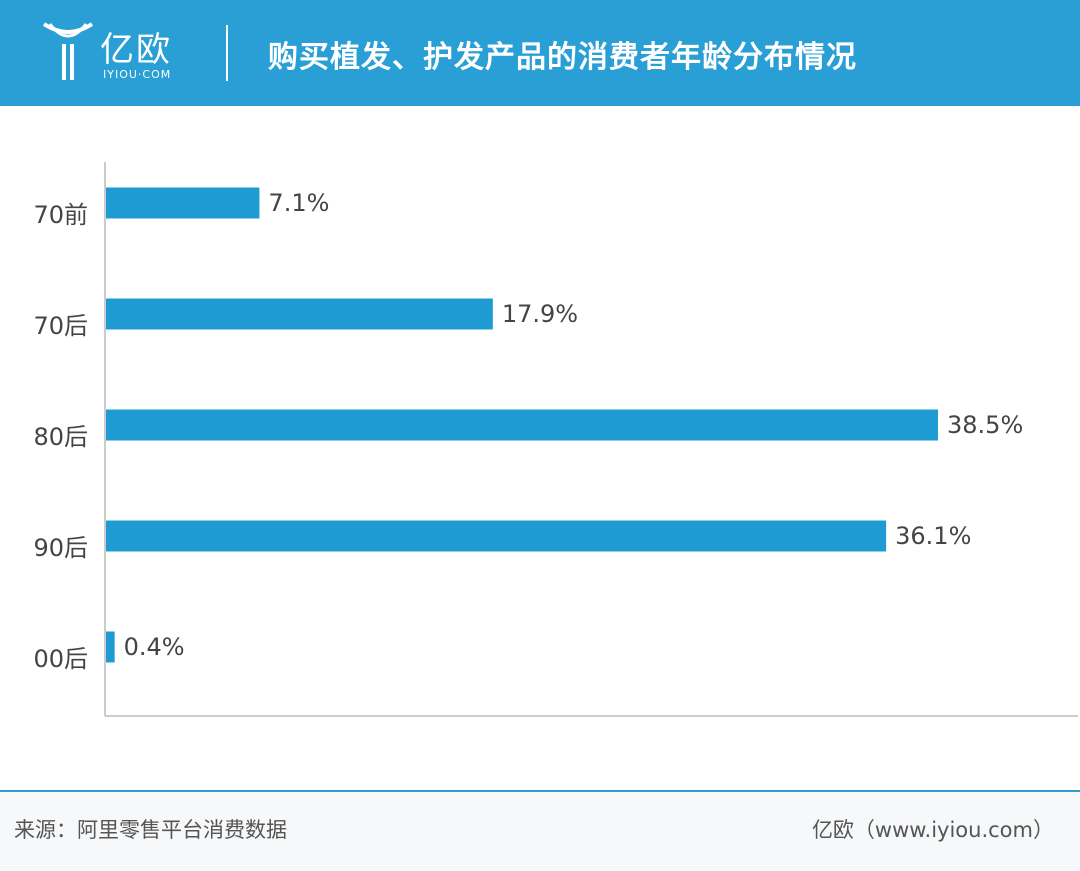  I want to click on credit-note: 亿欧（www.iyiou.com）, so click(932, 830).